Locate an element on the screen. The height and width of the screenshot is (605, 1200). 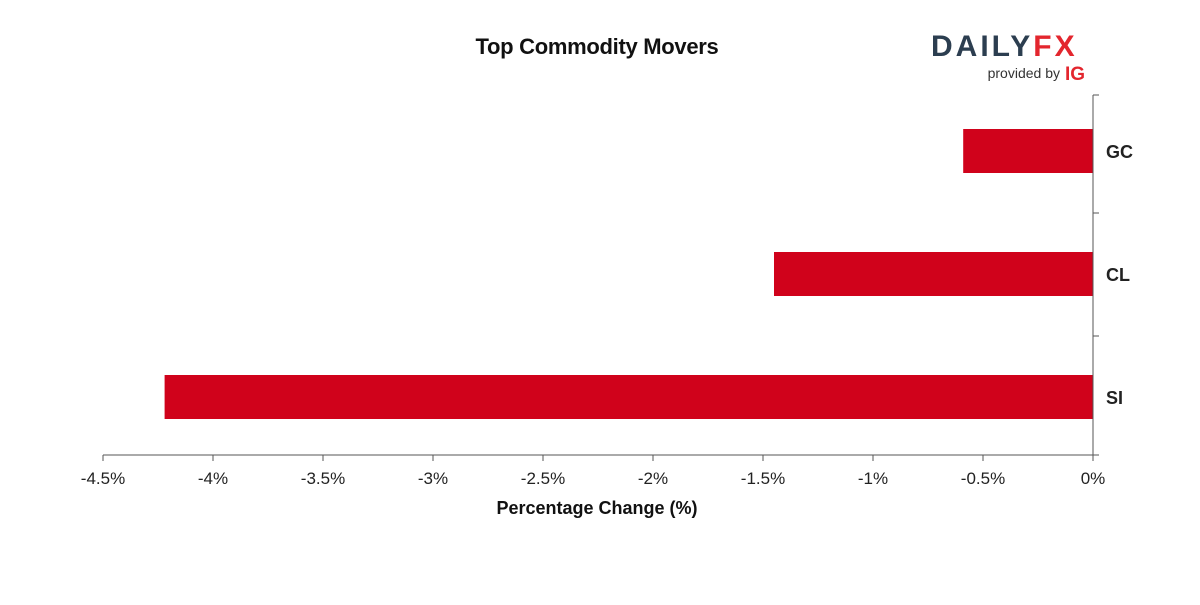
x-tick-label: -2.5% is located at coordinates (543, 478).